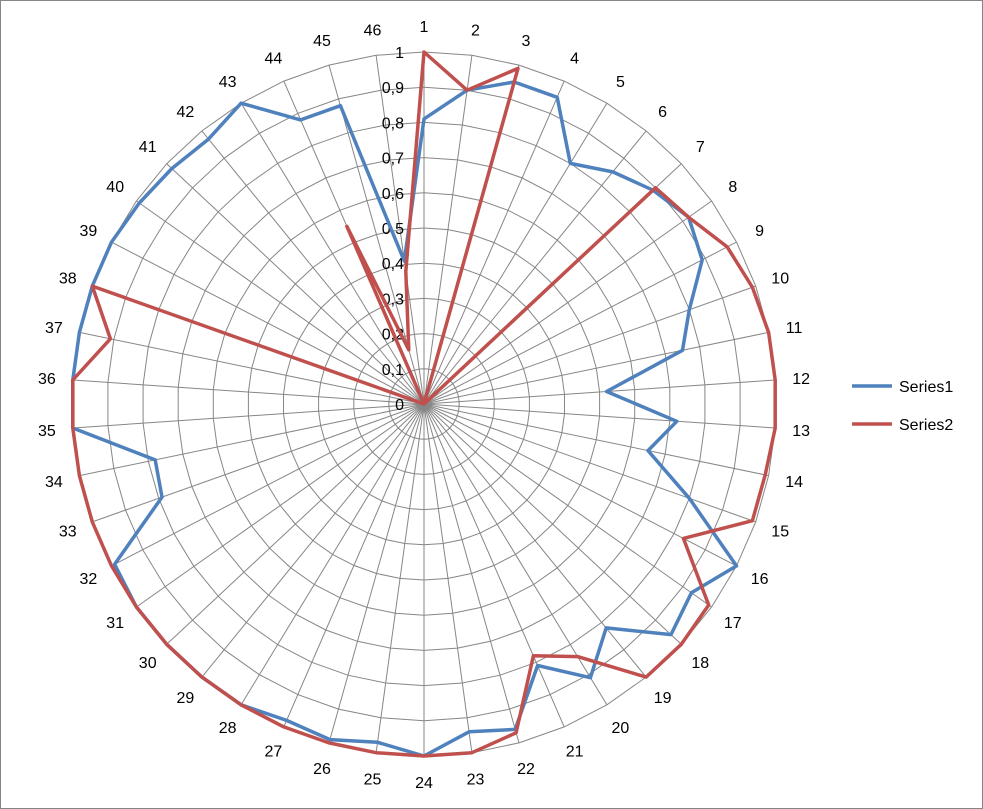 This screenshot has height=809, width=983. What do you see at coordinates (68, 532) in the screenshot?
I see `category-label: 33` at bounding box center [68, 532].